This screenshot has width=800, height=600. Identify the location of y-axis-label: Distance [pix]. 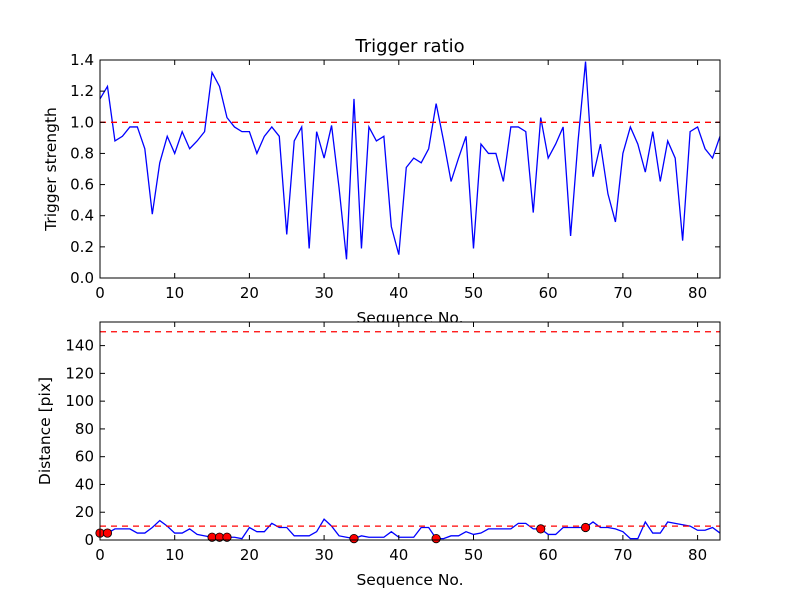
(45, 431).